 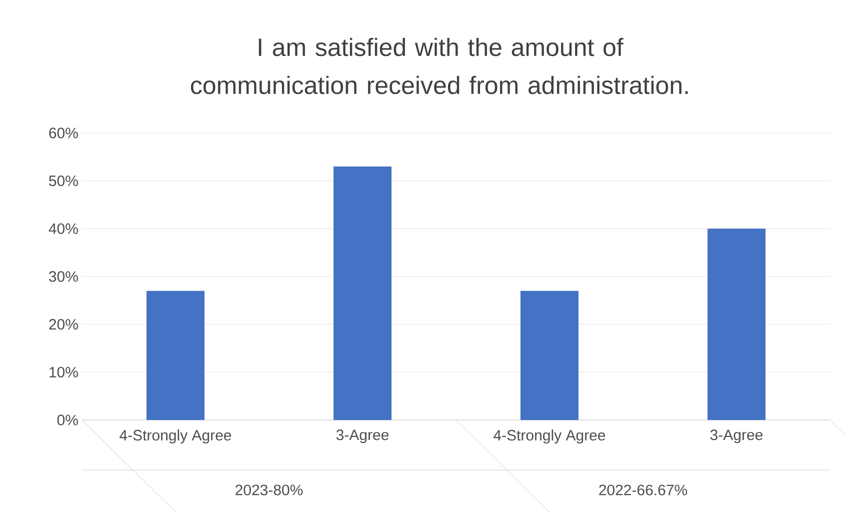 I want to click on y-tick-label: 50%, so click(x=63, y=181).